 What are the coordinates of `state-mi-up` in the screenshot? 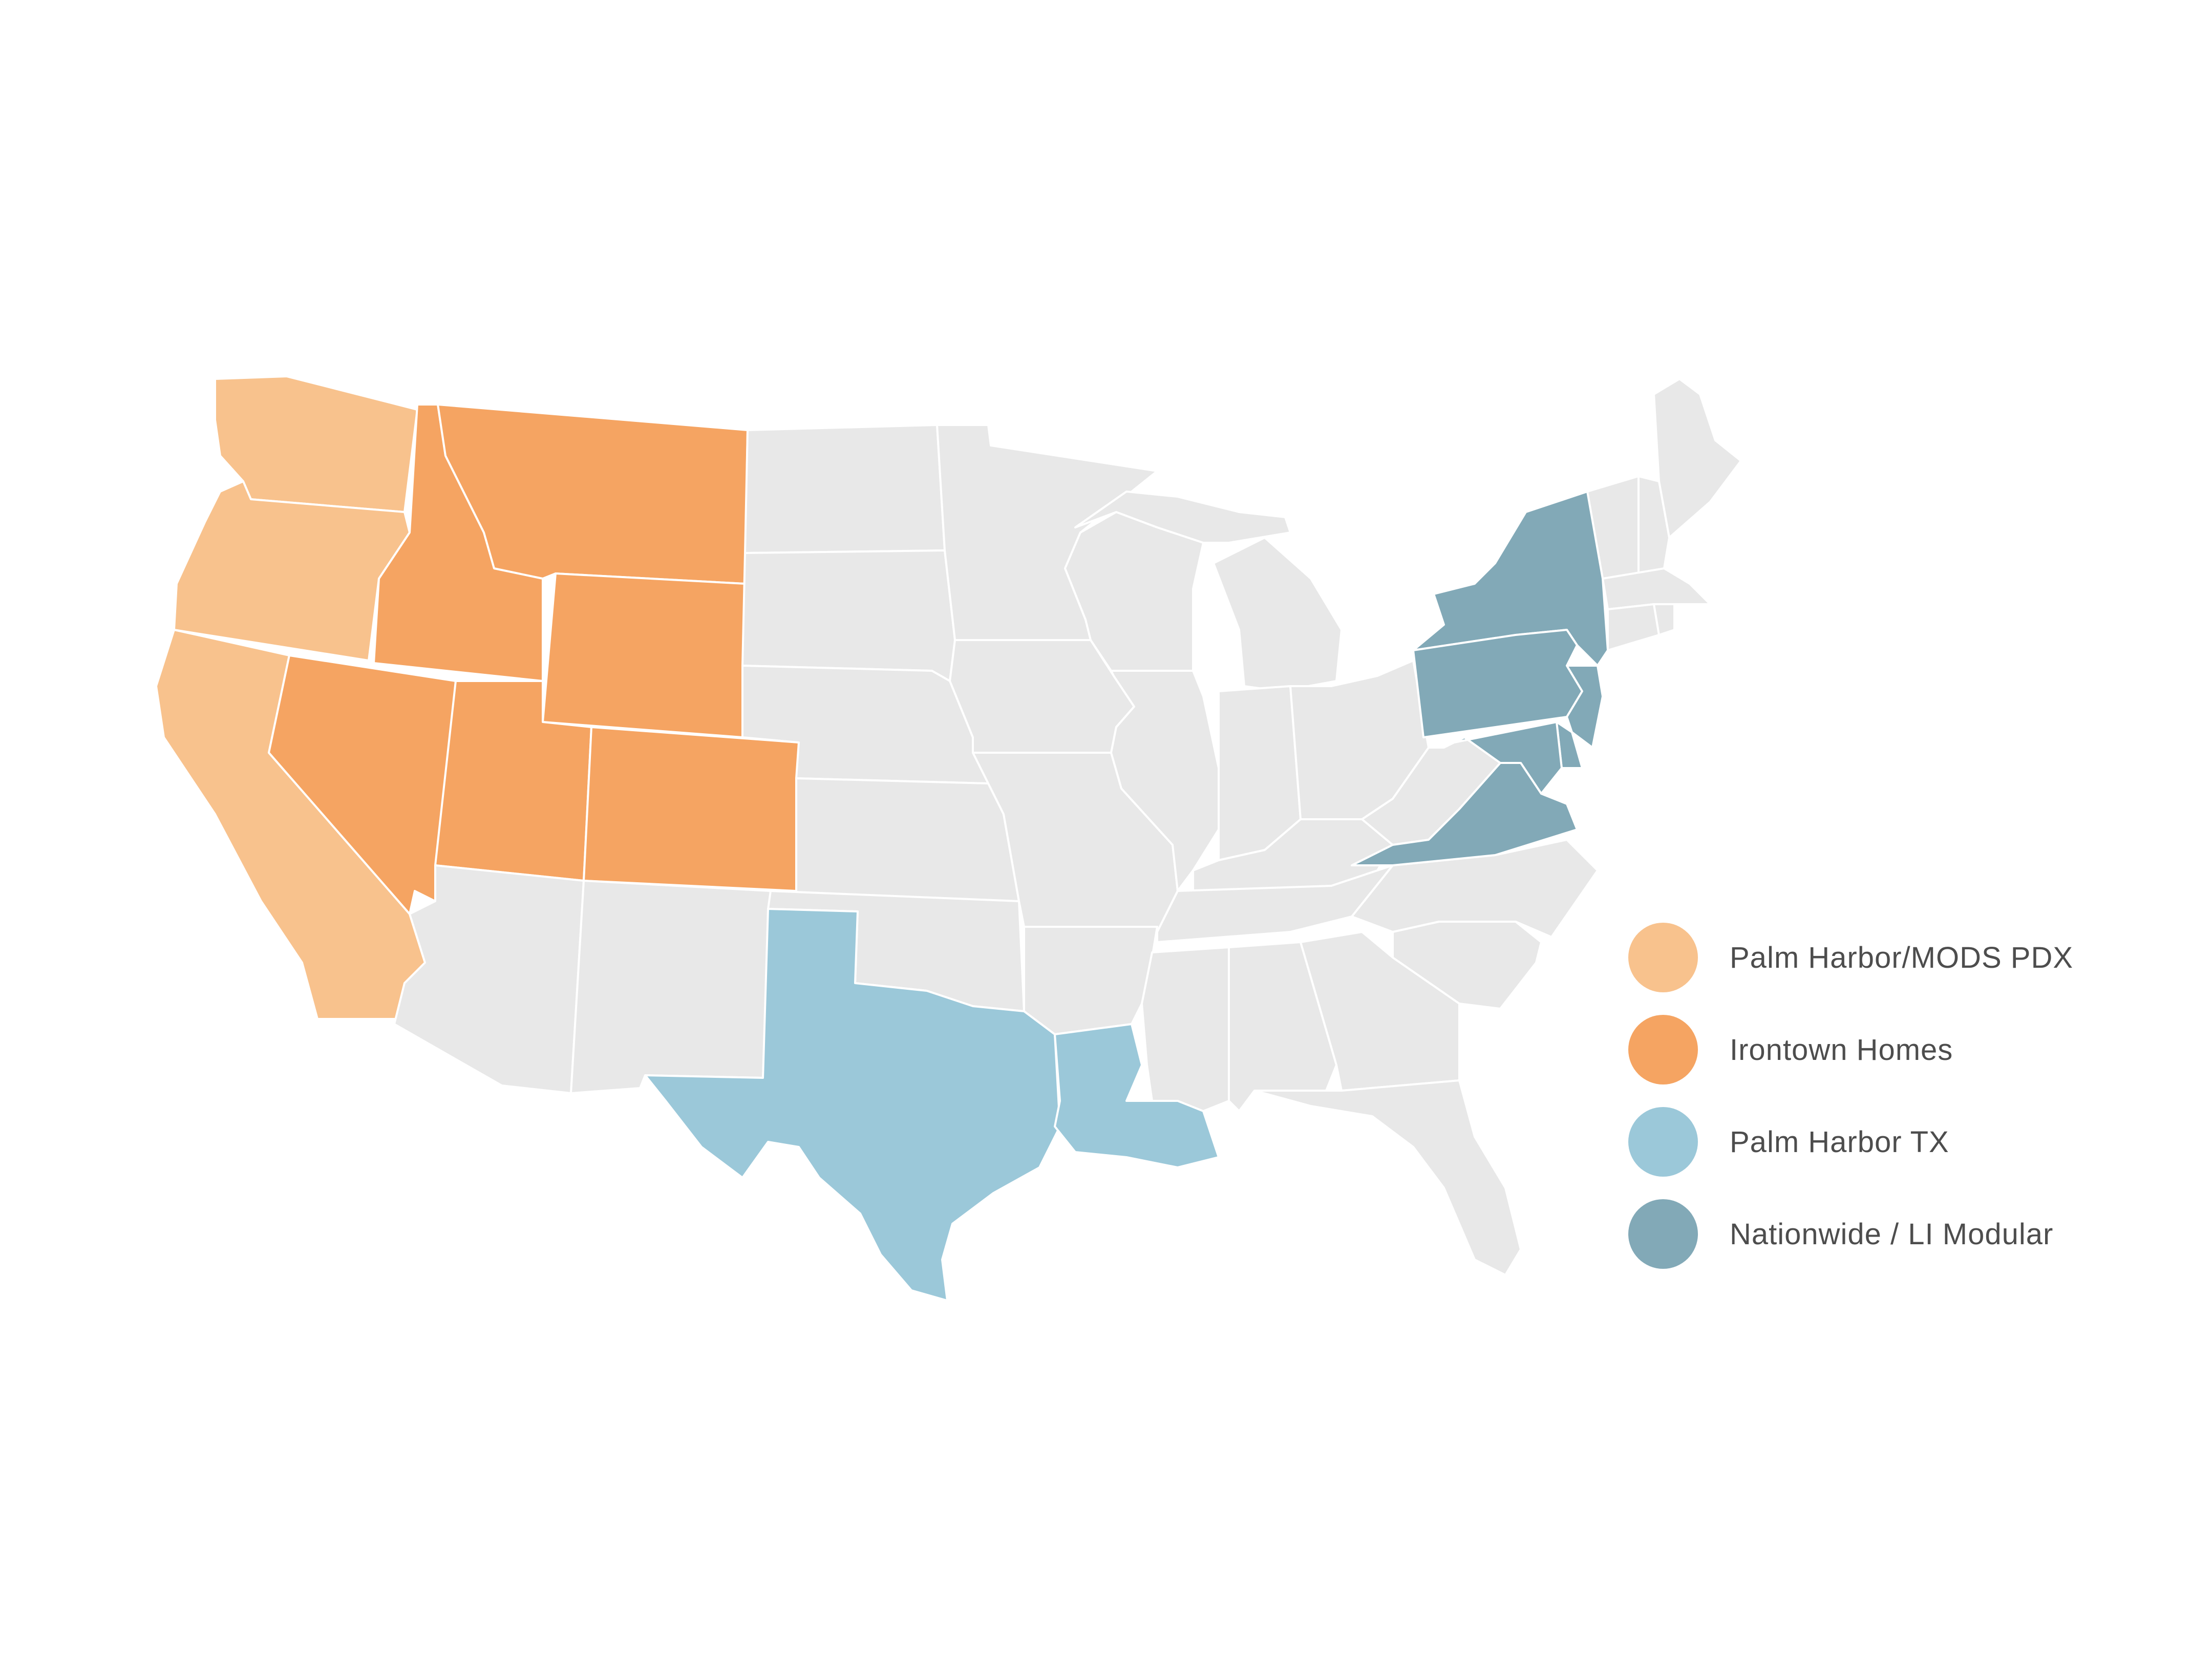 It's located at (1183, 517).